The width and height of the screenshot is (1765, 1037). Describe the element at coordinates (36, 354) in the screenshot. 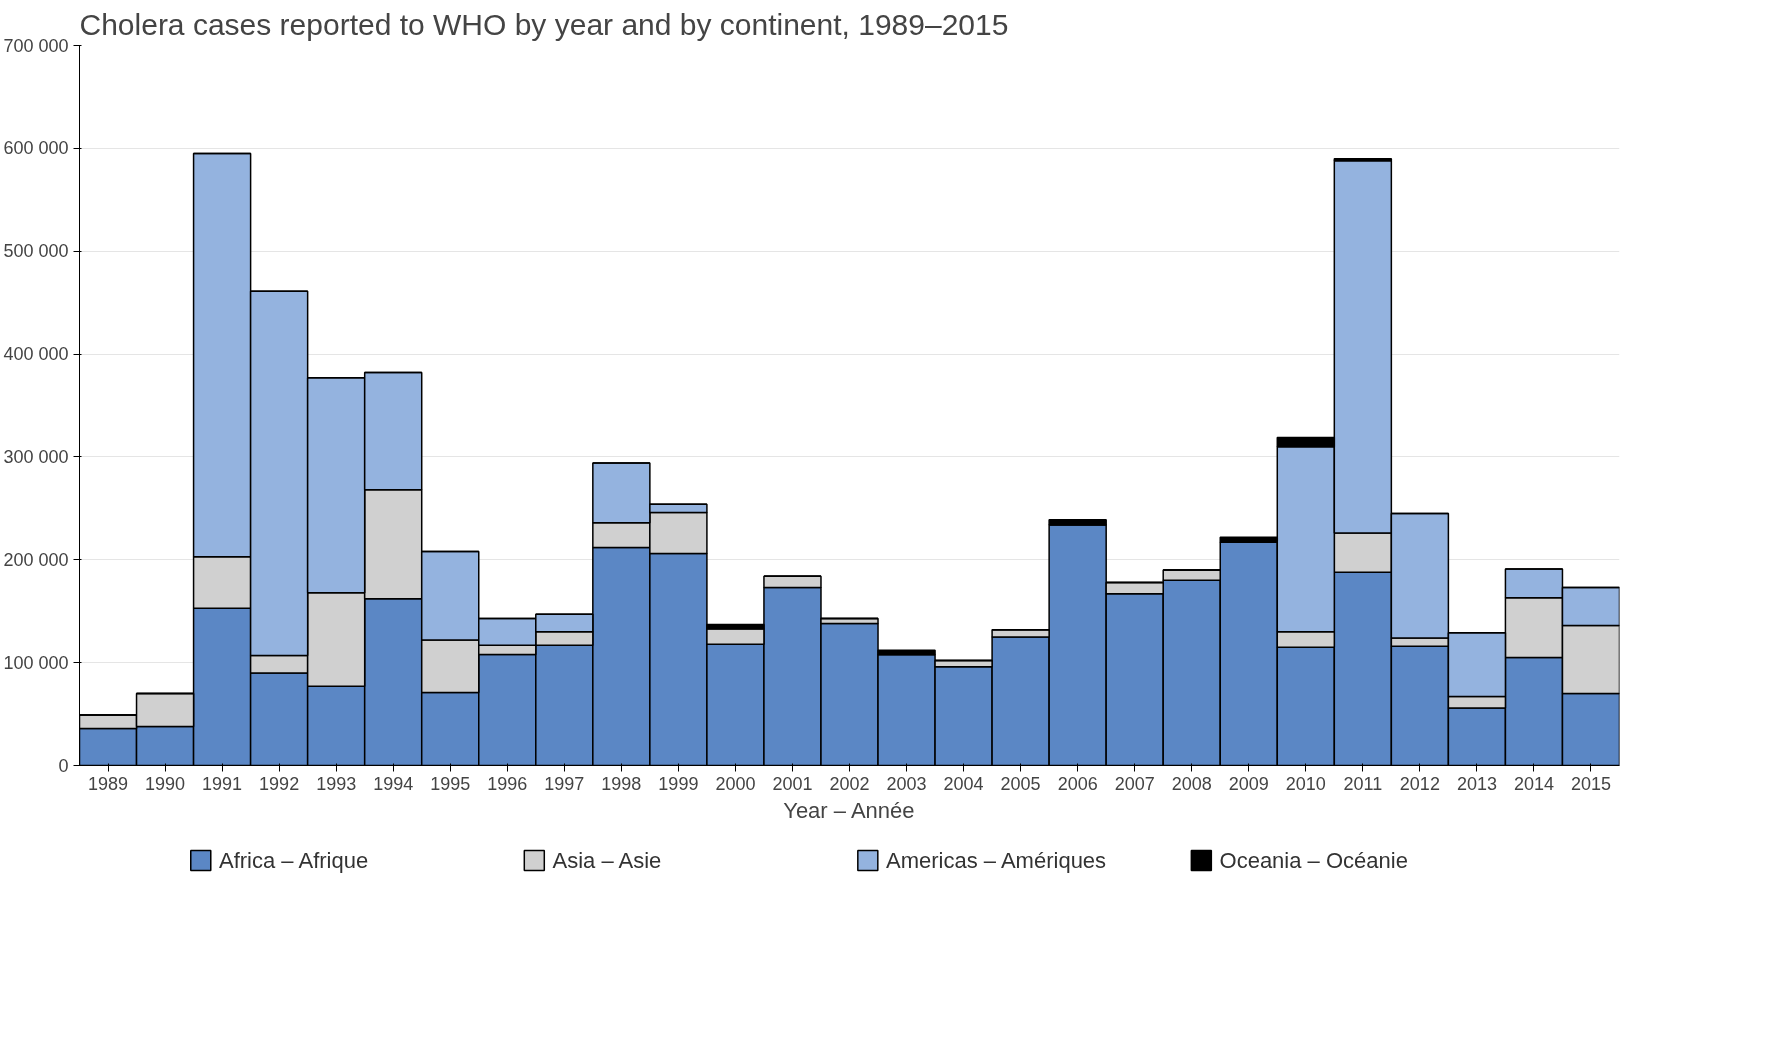

I see `y-tick-label: 400 000` at that location.